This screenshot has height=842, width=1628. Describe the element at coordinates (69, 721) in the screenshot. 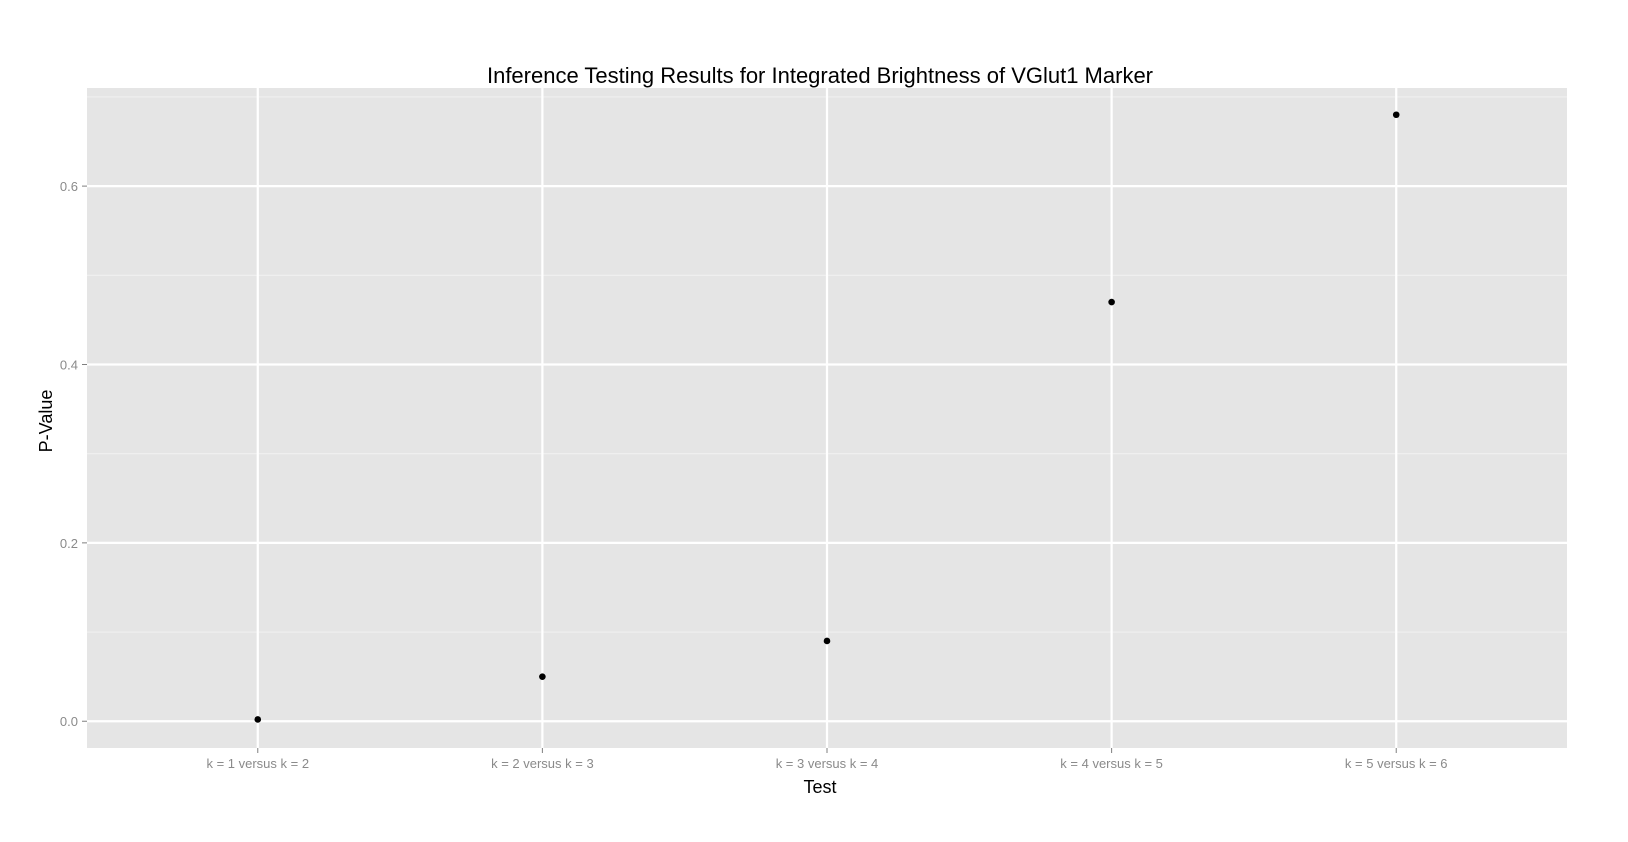

I see `y-tick-label: 0.0` at that location.